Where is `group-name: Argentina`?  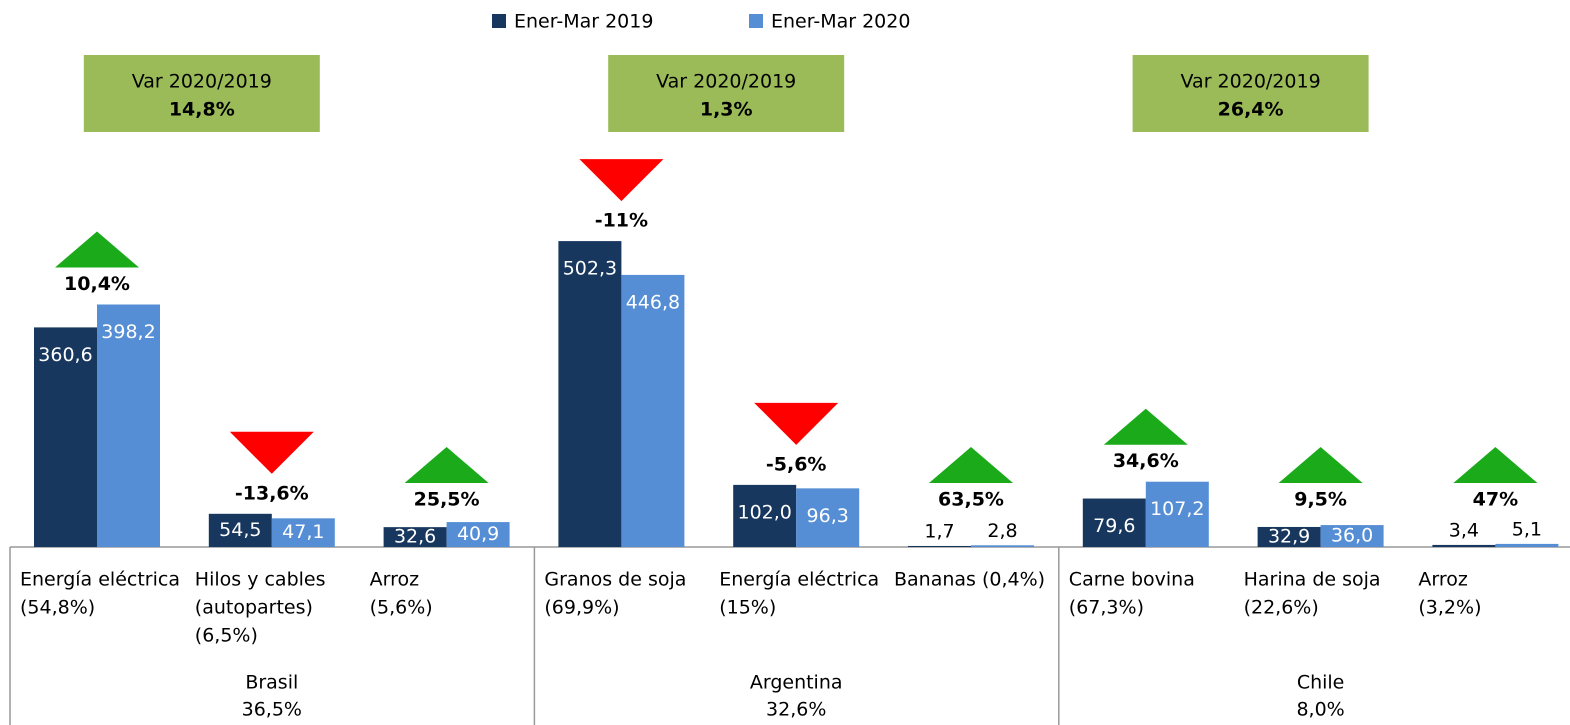 group-name: Argentina is located at coordinates (796, 683).